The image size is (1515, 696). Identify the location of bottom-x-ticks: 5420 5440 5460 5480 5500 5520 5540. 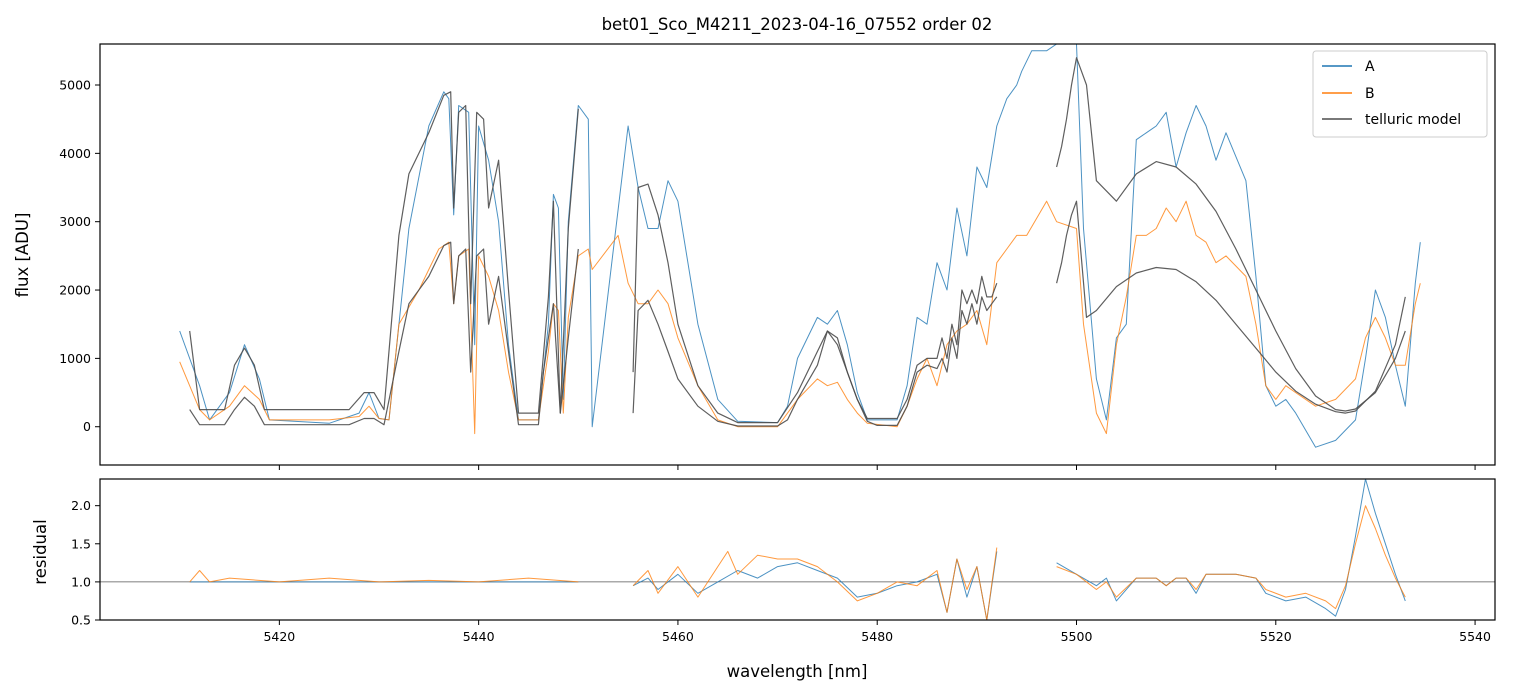
(877, 632).